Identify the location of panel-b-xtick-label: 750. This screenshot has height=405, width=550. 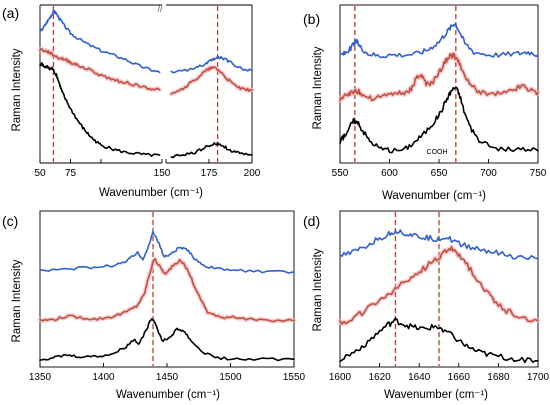
(538, 173).